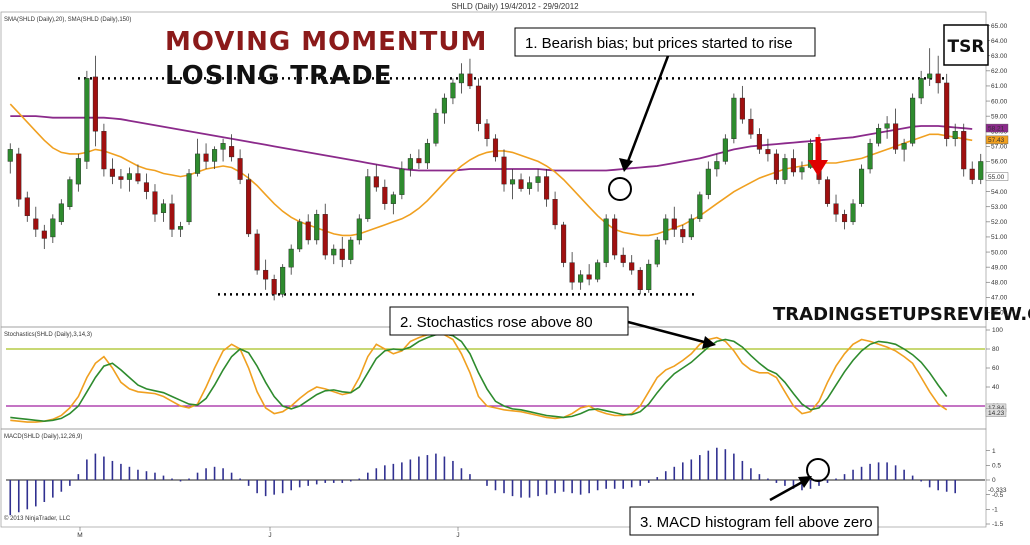  Describe the element at coordinates (999, 26) in the screenshot. I see `price-tick-label: 65.00` at that location.